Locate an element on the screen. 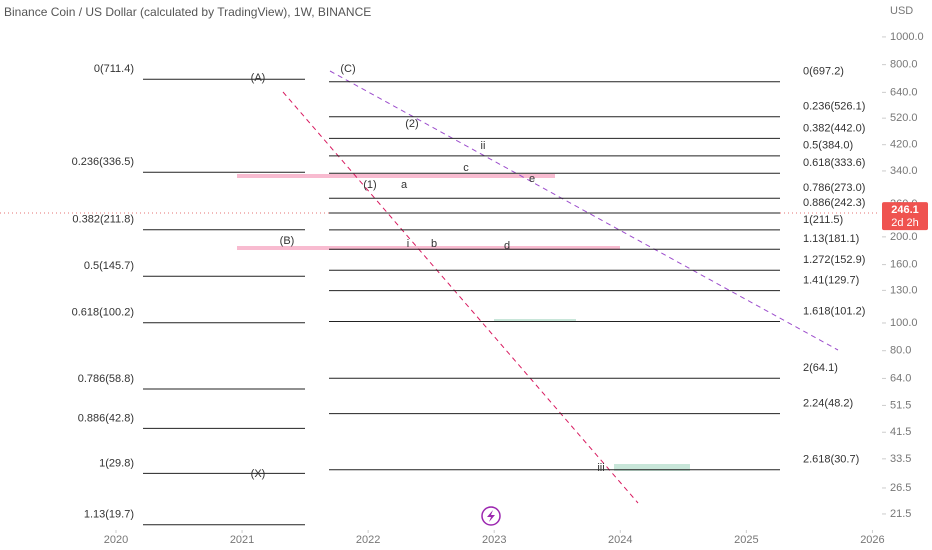  fib-label: 0.886(42.8) is located at coordinates (106, 418).